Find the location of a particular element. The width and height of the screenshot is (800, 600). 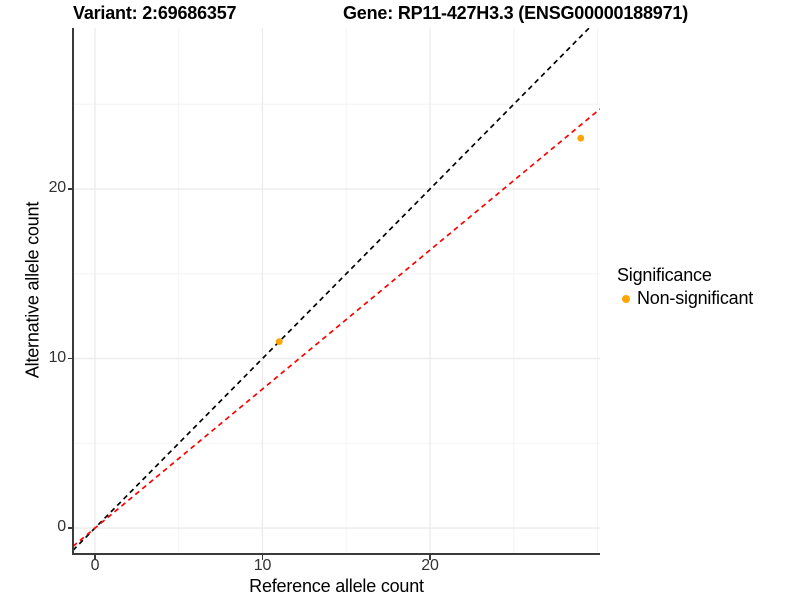

y-axis-line is located at coordinates (73, 290).